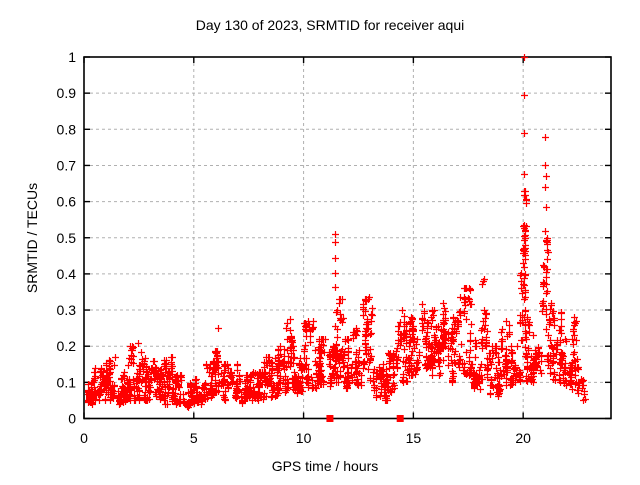  I want to click on y-tick-label: 0.9, so click(67, 93).